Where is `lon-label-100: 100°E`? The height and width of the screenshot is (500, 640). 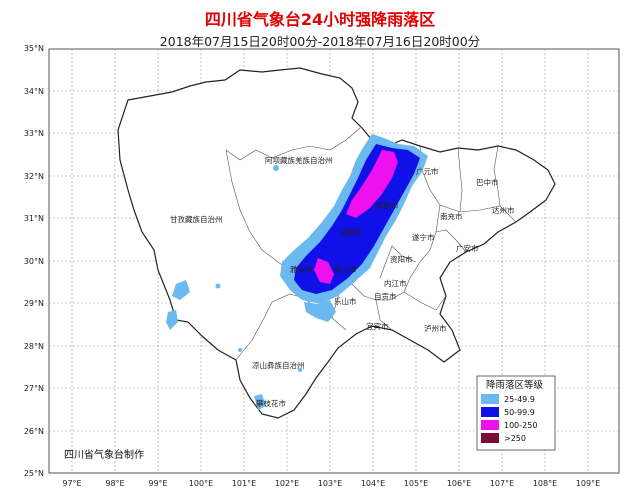 lon-label-100: 100°E is located at coordinates (201, 483).